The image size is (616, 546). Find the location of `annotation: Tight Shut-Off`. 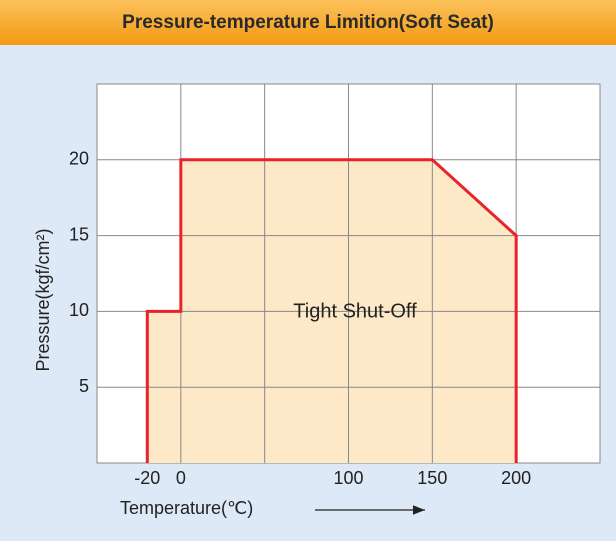

annotation: Tight Shut-Off is located at coordinates (355, 311).